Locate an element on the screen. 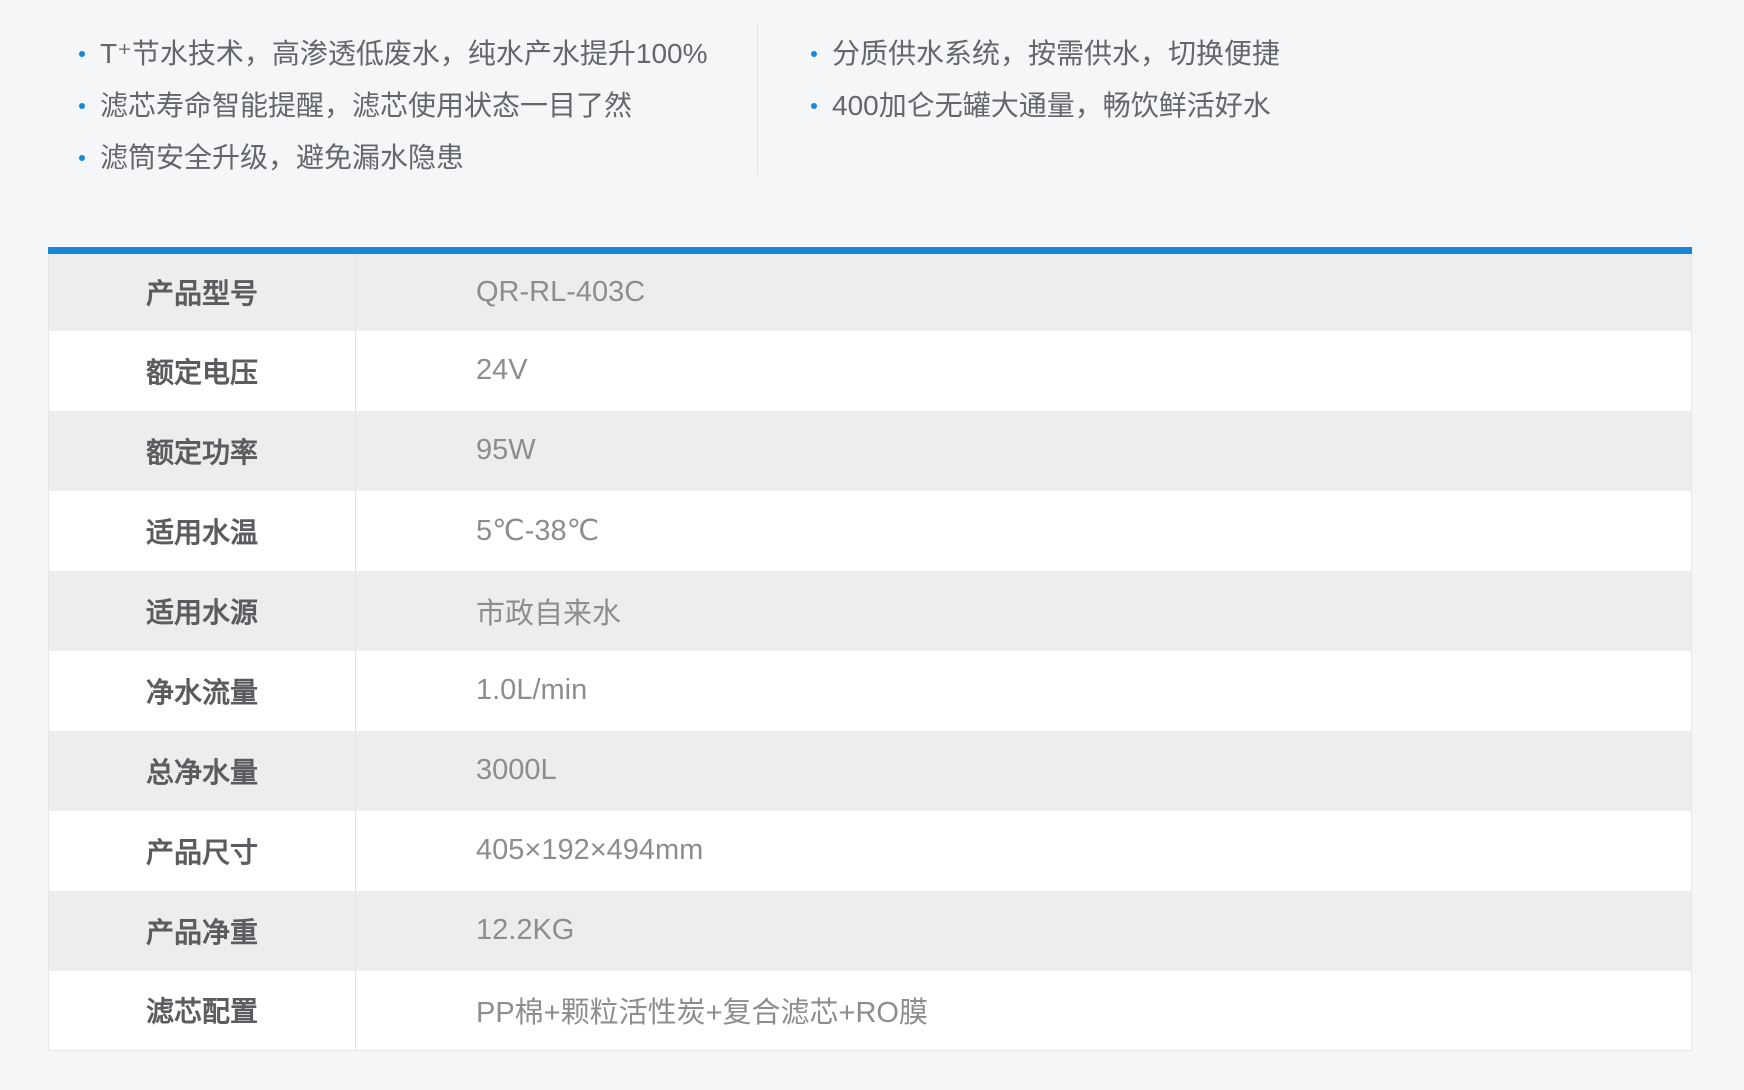 The image size is (1744, 1090). feature-text: 滤芯寿命智能提醒，滤芯使用状态一目了然 is located at coordinates (366, 105).